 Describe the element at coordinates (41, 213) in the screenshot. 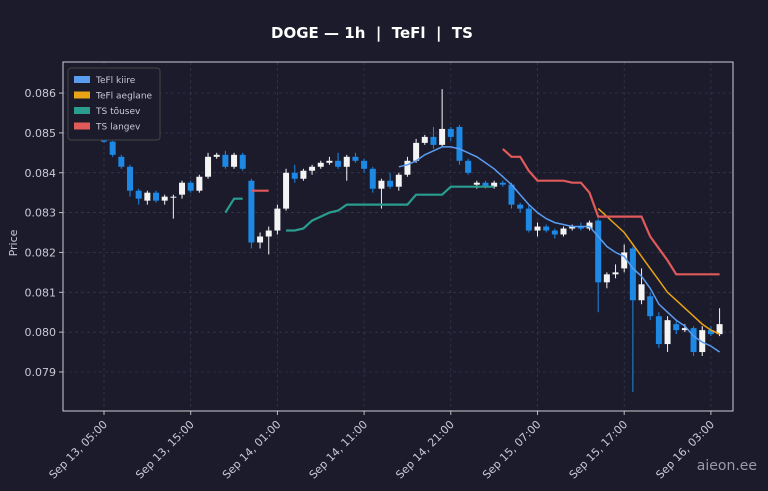

I see `y-tick-label: 0.083` at that location.